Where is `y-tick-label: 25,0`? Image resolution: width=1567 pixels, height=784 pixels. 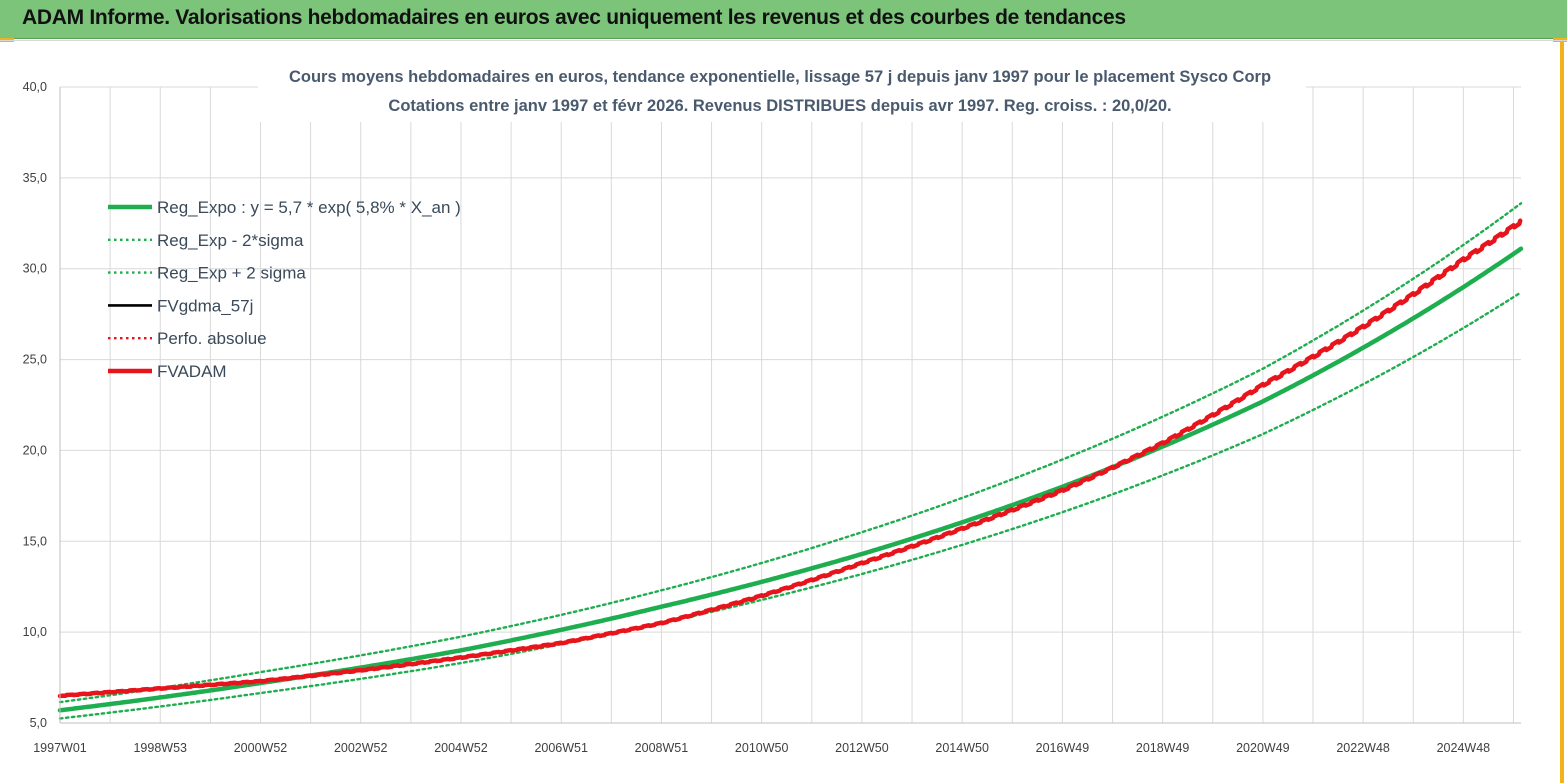 y-tick-label: 25,0 is located at coordinates (35, 360).